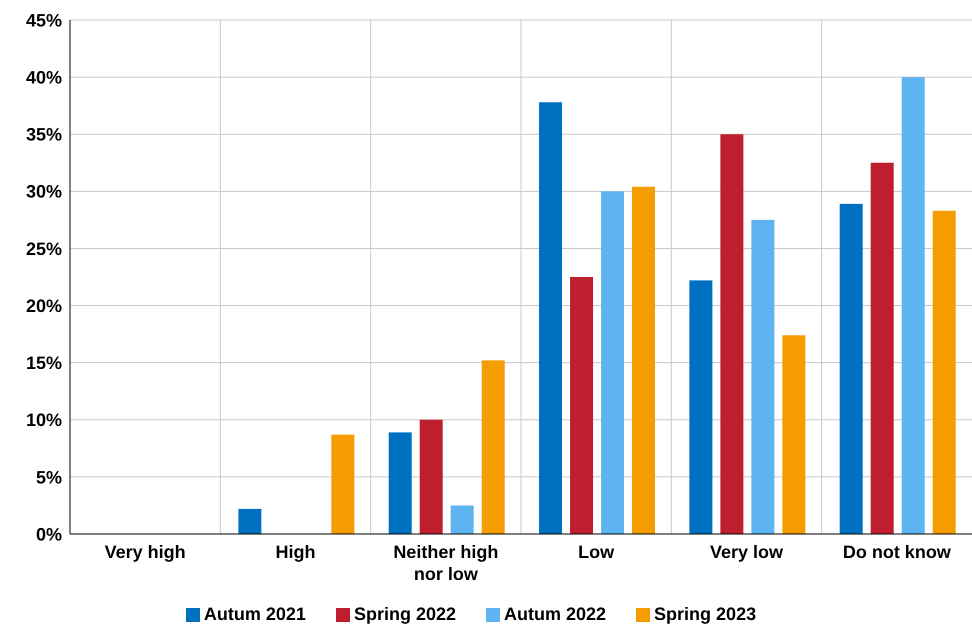 The width and height of the screenshot is (972, 635). Describe the element at coordinates (145, 552) in the screenshot. I see `x-tick-label: Very high` at that location.